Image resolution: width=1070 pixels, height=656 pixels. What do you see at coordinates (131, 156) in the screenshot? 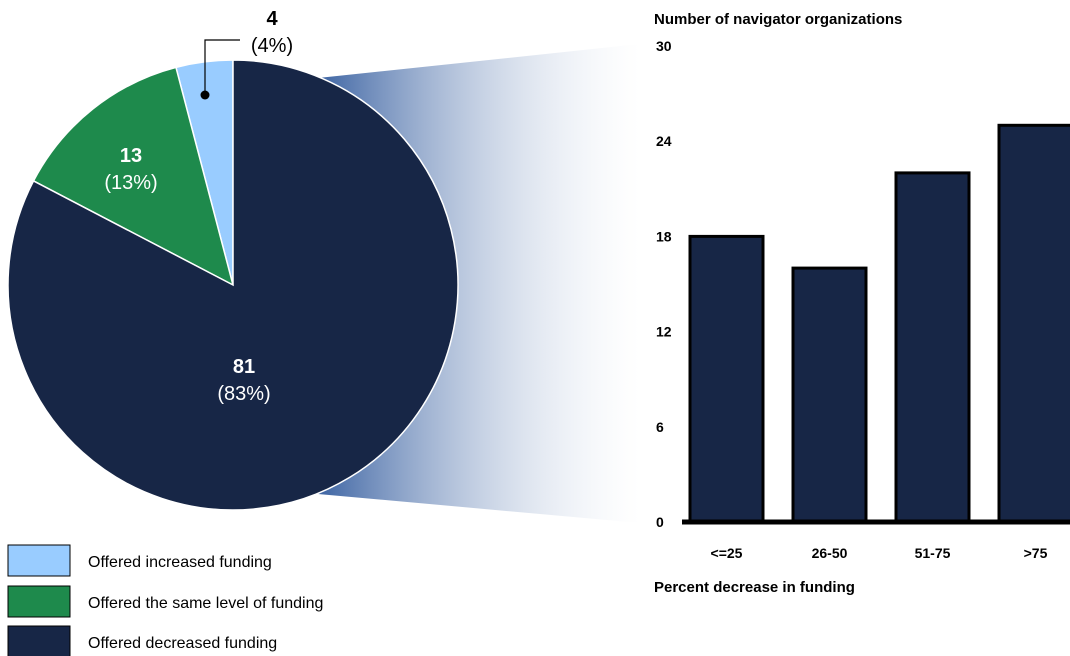
I see `pie-label-same-value: 13` at bounding box center [131, 156].